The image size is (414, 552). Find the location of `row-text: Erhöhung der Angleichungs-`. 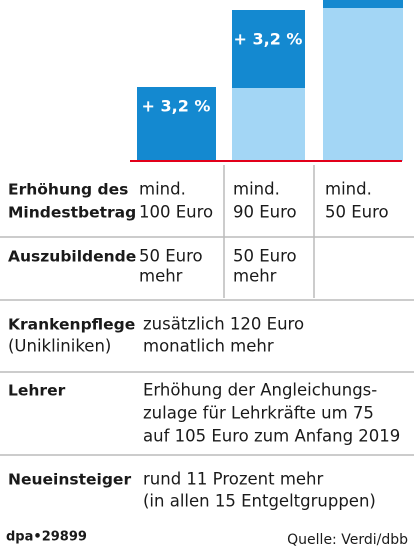

row-text: Erhöhung der Angleichungs- is located at coordinates (260, 390).